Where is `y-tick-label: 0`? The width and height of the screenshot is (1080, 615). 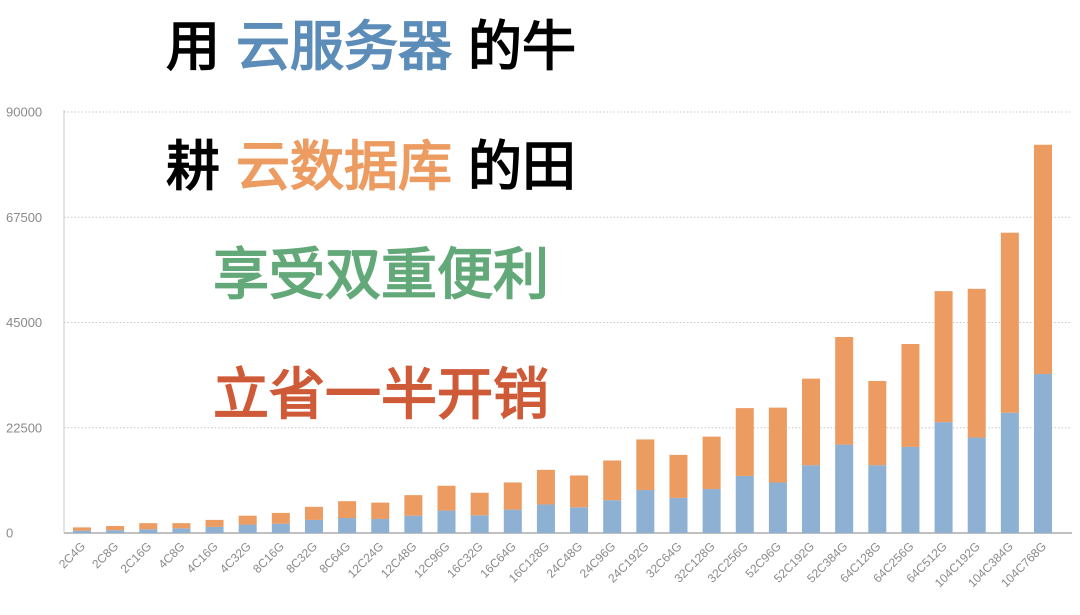 y-tick-label: 0 is located at coordinates (9, 533).